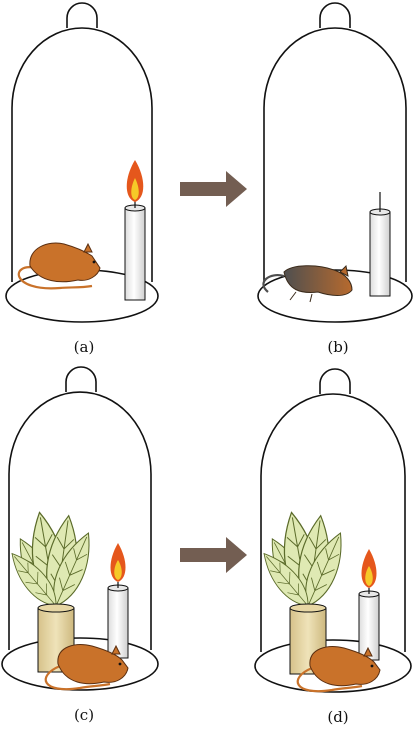 This screenshot has width=419, height=730. Describe the element at coordinates (380, 244) in the screenshot. I see `candle-extinguished` at that location.